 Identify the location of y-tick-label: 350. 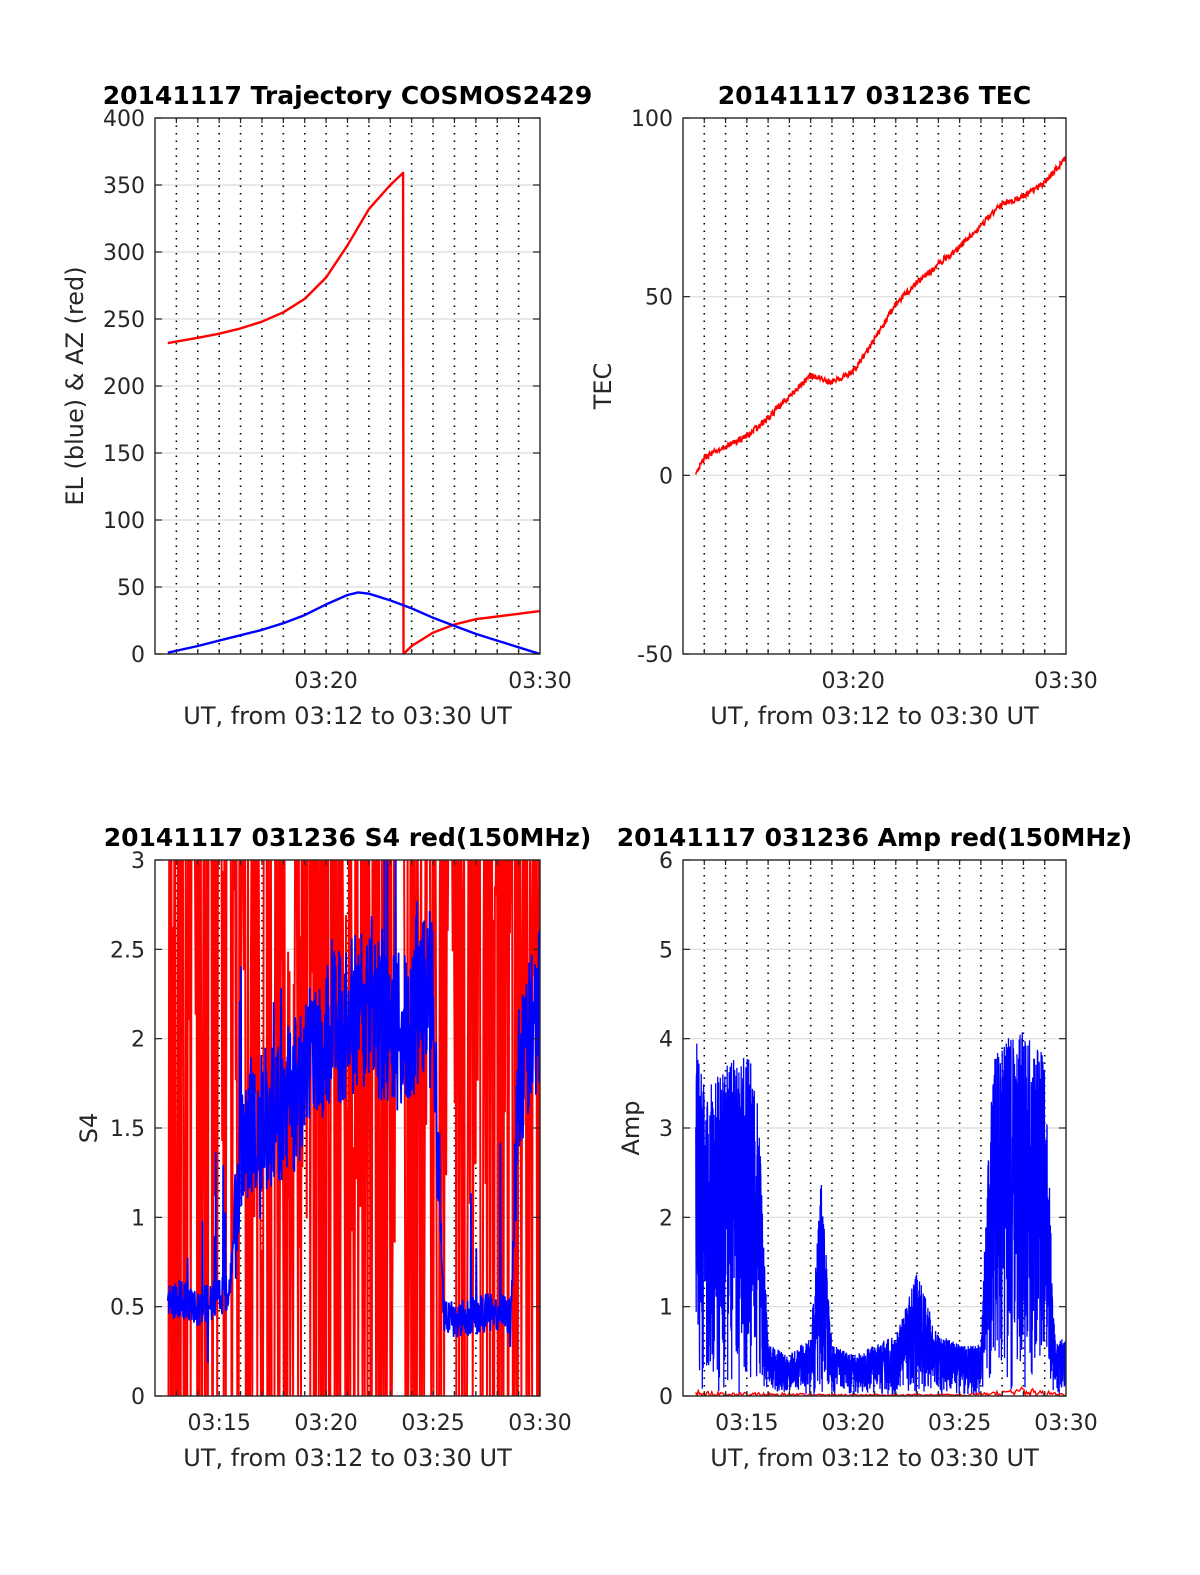
(124, 186).